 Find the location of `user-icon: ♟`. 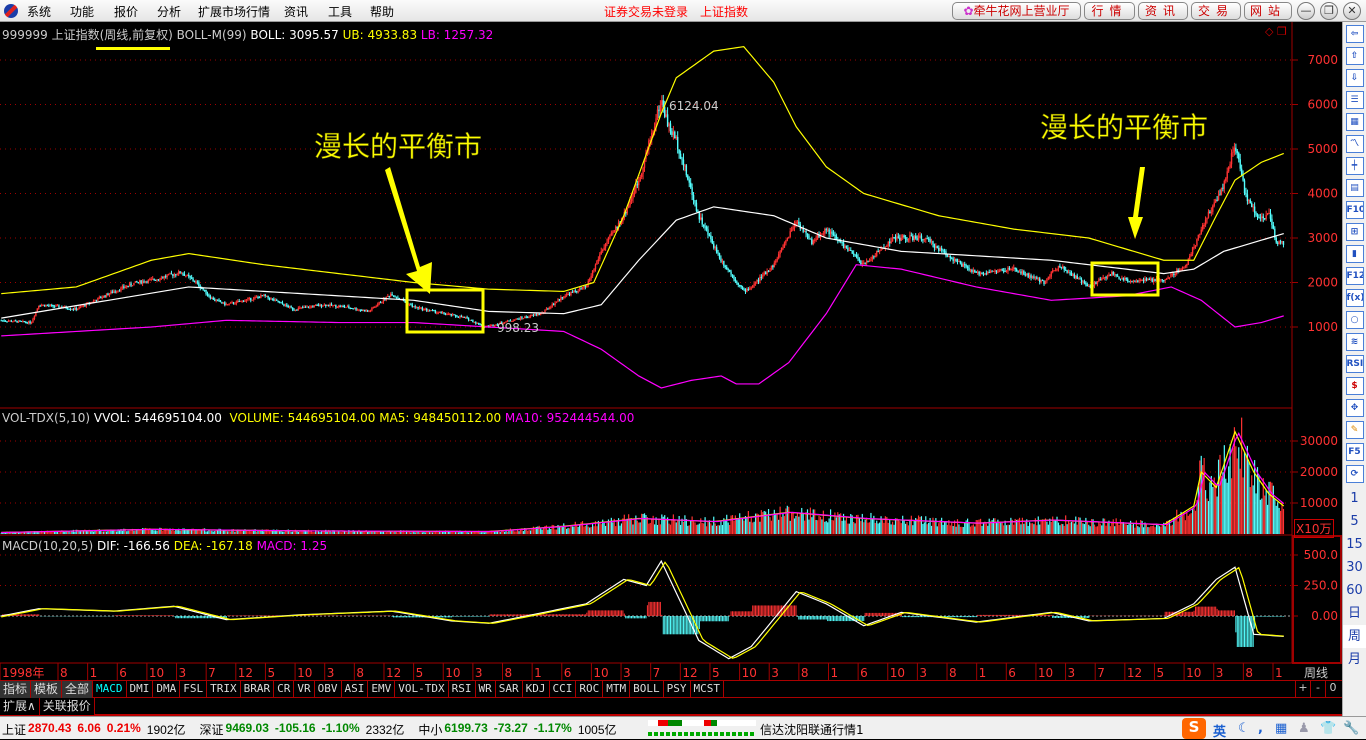

user-icon: ♟ is located at coordinates (1304, 728).